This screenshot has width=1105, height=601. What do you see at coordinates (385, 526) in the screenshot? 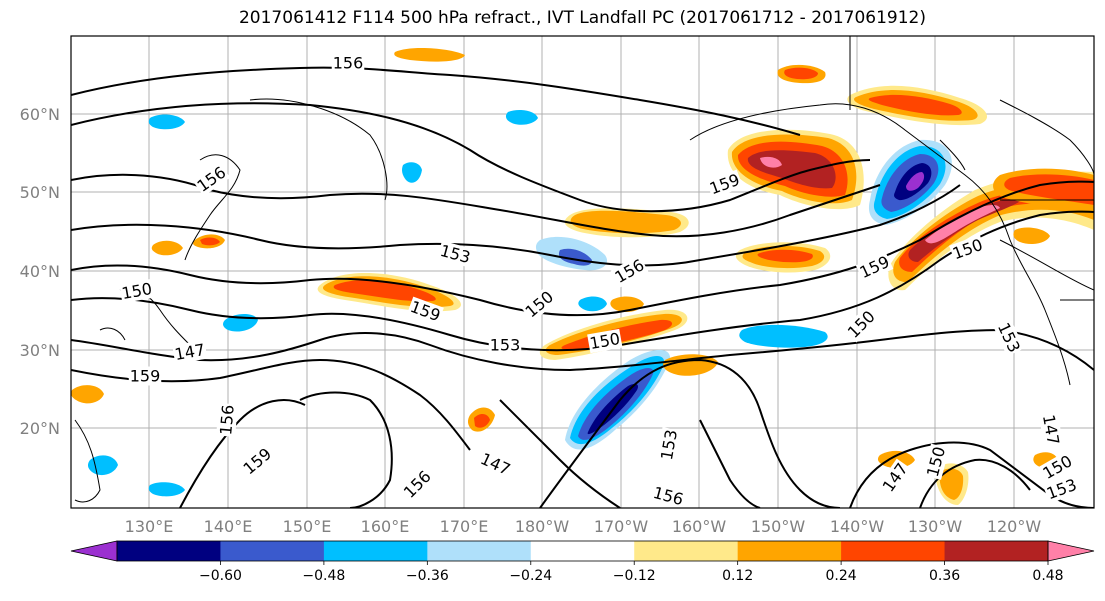
I see `longitude-label: 160°E` at bounding box center [385, 526].